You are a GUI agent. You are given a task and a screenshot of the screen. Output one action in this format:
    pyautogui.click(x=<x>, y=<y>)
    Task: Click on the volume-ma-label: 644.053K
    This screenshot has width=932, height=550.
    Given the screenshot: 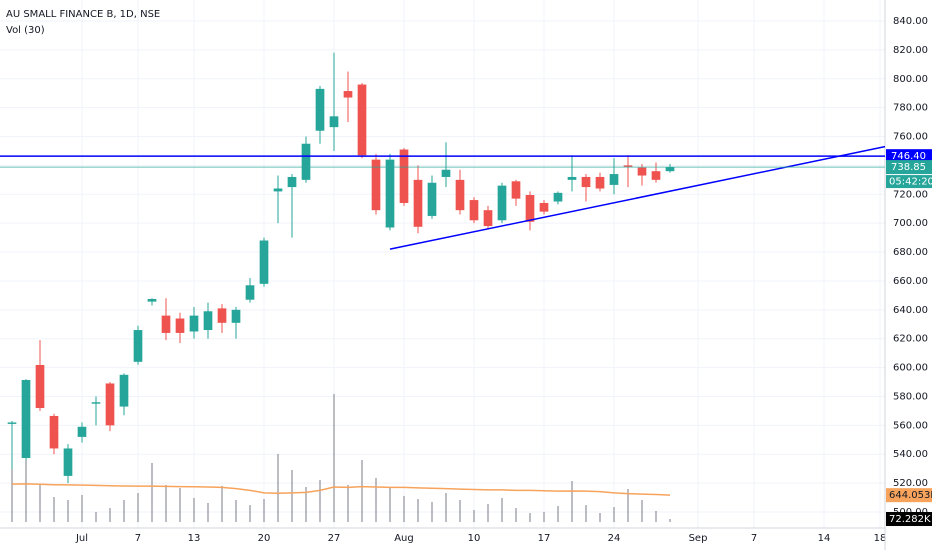 What is the action you would take?
    pyautogui.click(x=910, y=495)
    